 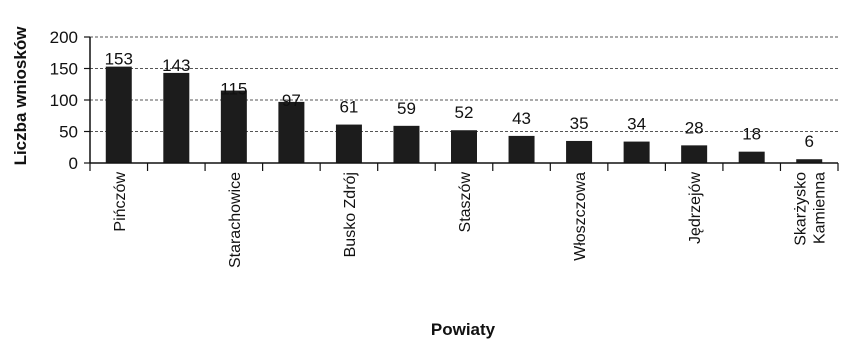 I want to click on value-label: 153, so click(x=119, y=59).